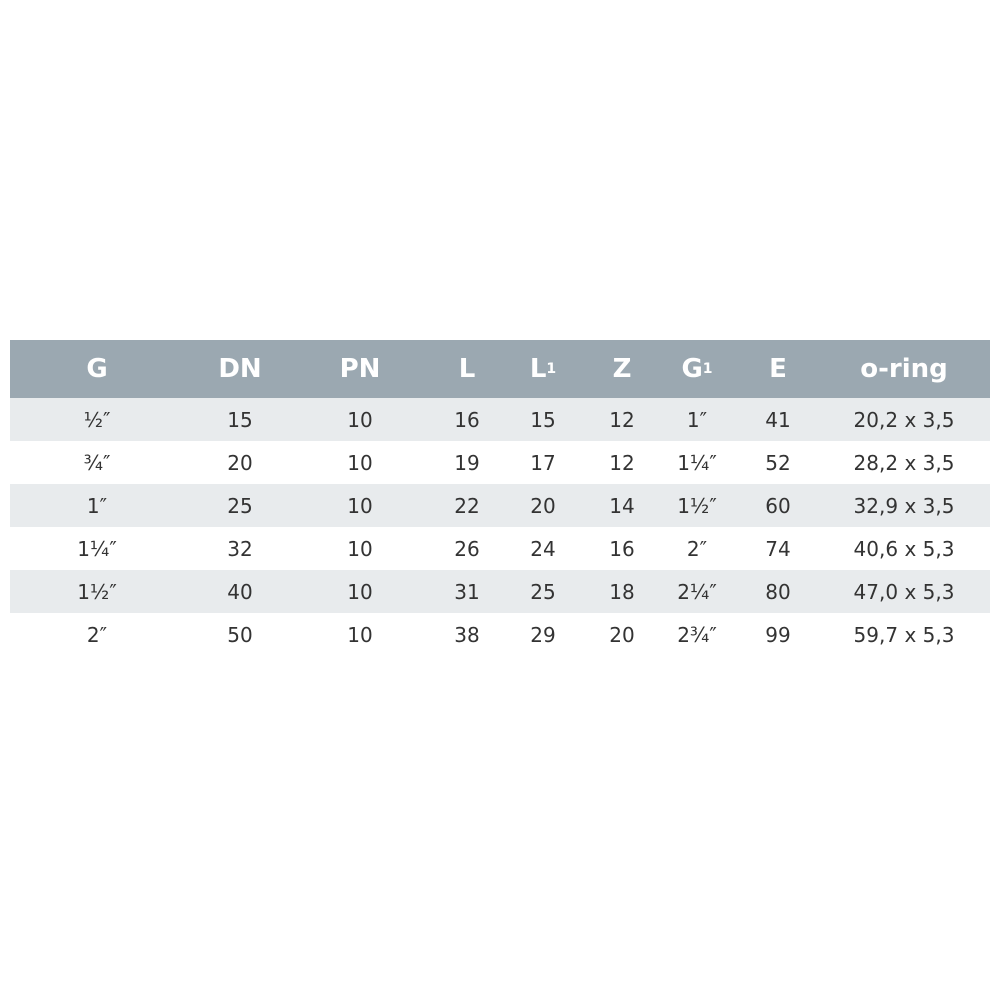 The width and height of the screenshot is (1000, 1000). Describe the element at coordinates (622, 591) in the screenshot. I see `table-cell: 18` at that location.